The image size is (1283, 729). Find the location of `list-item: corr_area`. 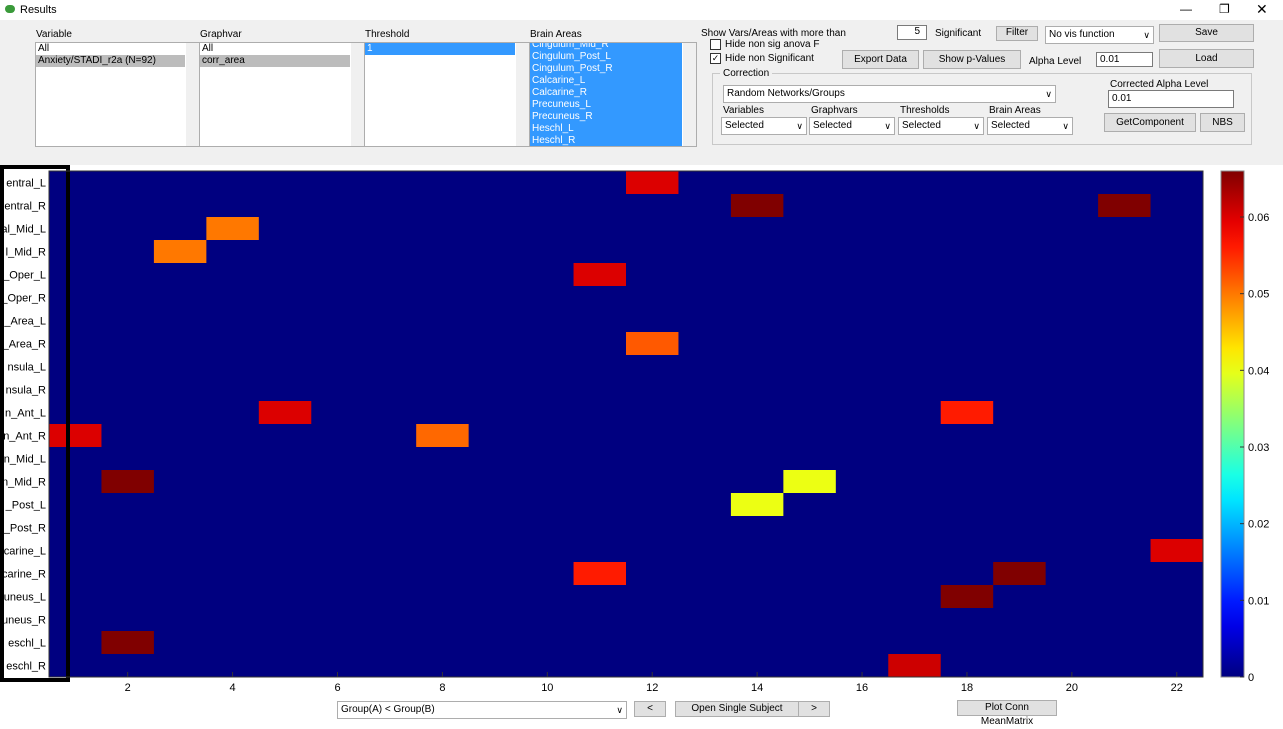

list-item: corr_area is located at coordinates (275, 61).